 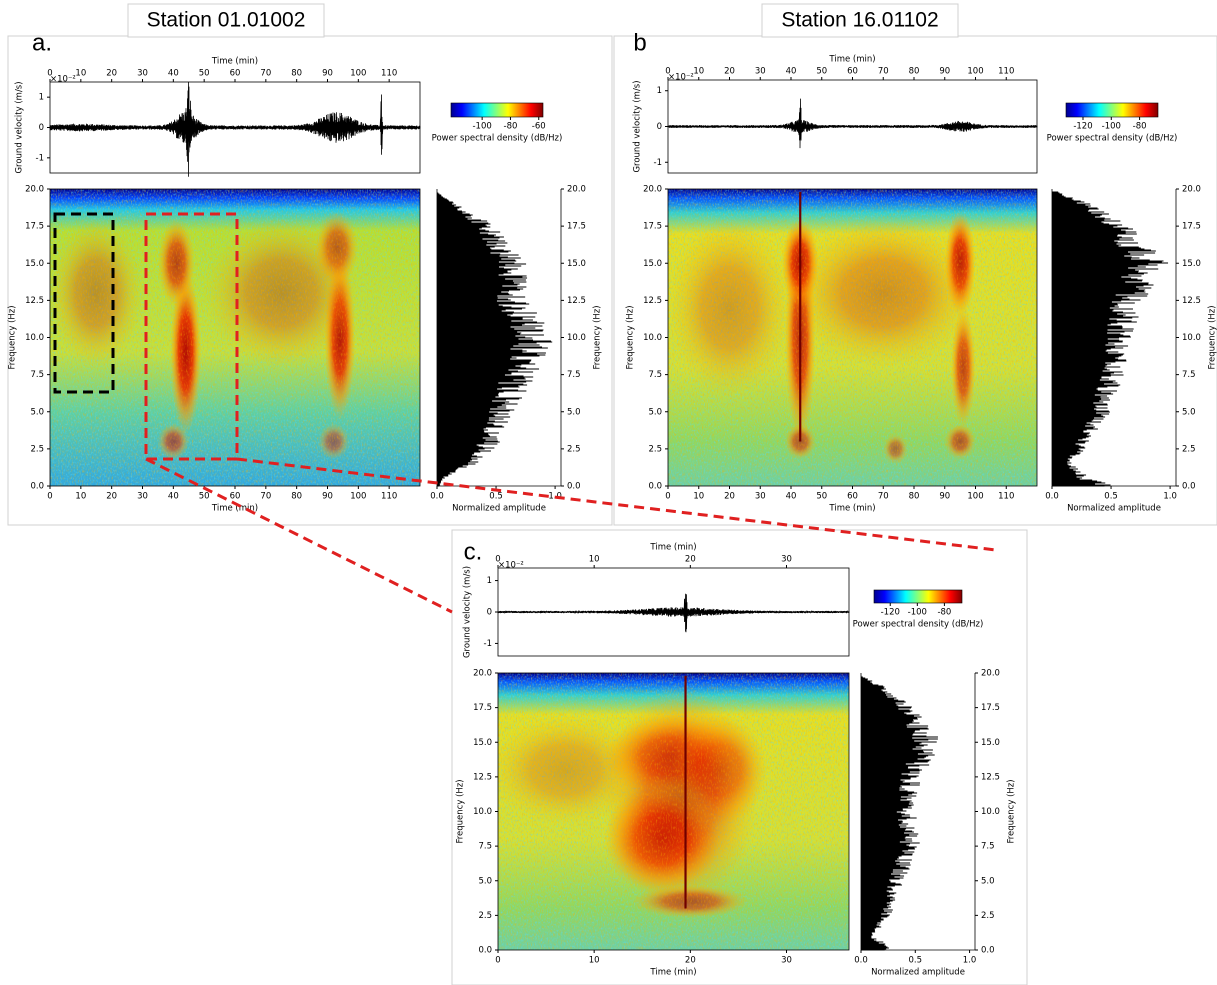 I want to click on x-tick-label: 50, so click(x=821, y=72).